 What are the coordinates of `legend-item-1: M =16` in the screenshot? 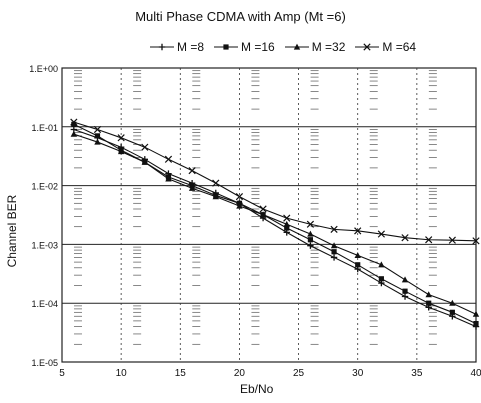 It's located at (244, 47).